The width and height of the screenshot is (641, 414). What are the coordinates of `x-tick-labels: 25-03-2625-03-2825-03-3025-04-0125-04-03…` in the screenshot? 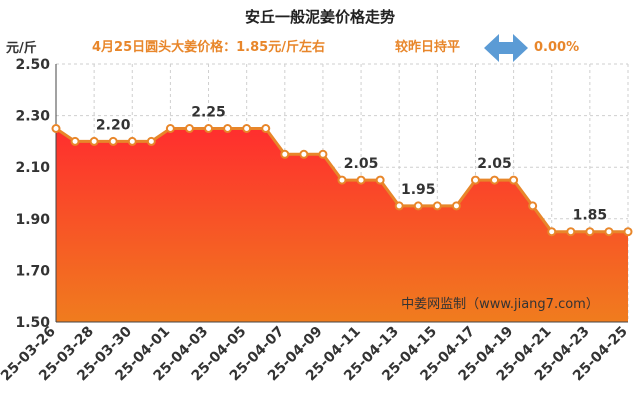 It's located at (315, 353).